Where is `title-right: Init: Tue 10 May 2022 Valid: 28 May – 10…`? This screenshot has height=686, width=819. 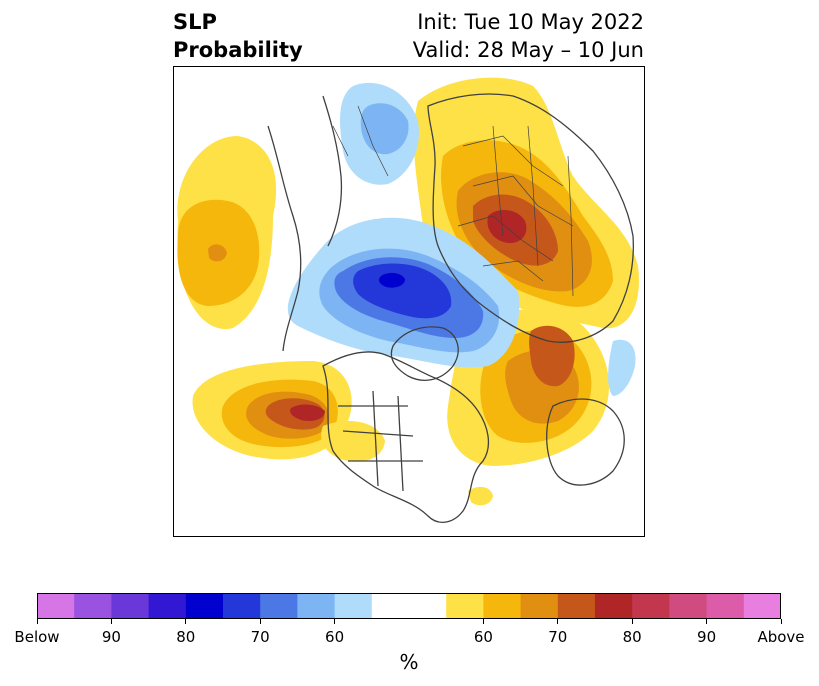 title-right: Init: Tue 10 May 2022 Valid: 28 May – 10… is located at coordinates (528, 36).